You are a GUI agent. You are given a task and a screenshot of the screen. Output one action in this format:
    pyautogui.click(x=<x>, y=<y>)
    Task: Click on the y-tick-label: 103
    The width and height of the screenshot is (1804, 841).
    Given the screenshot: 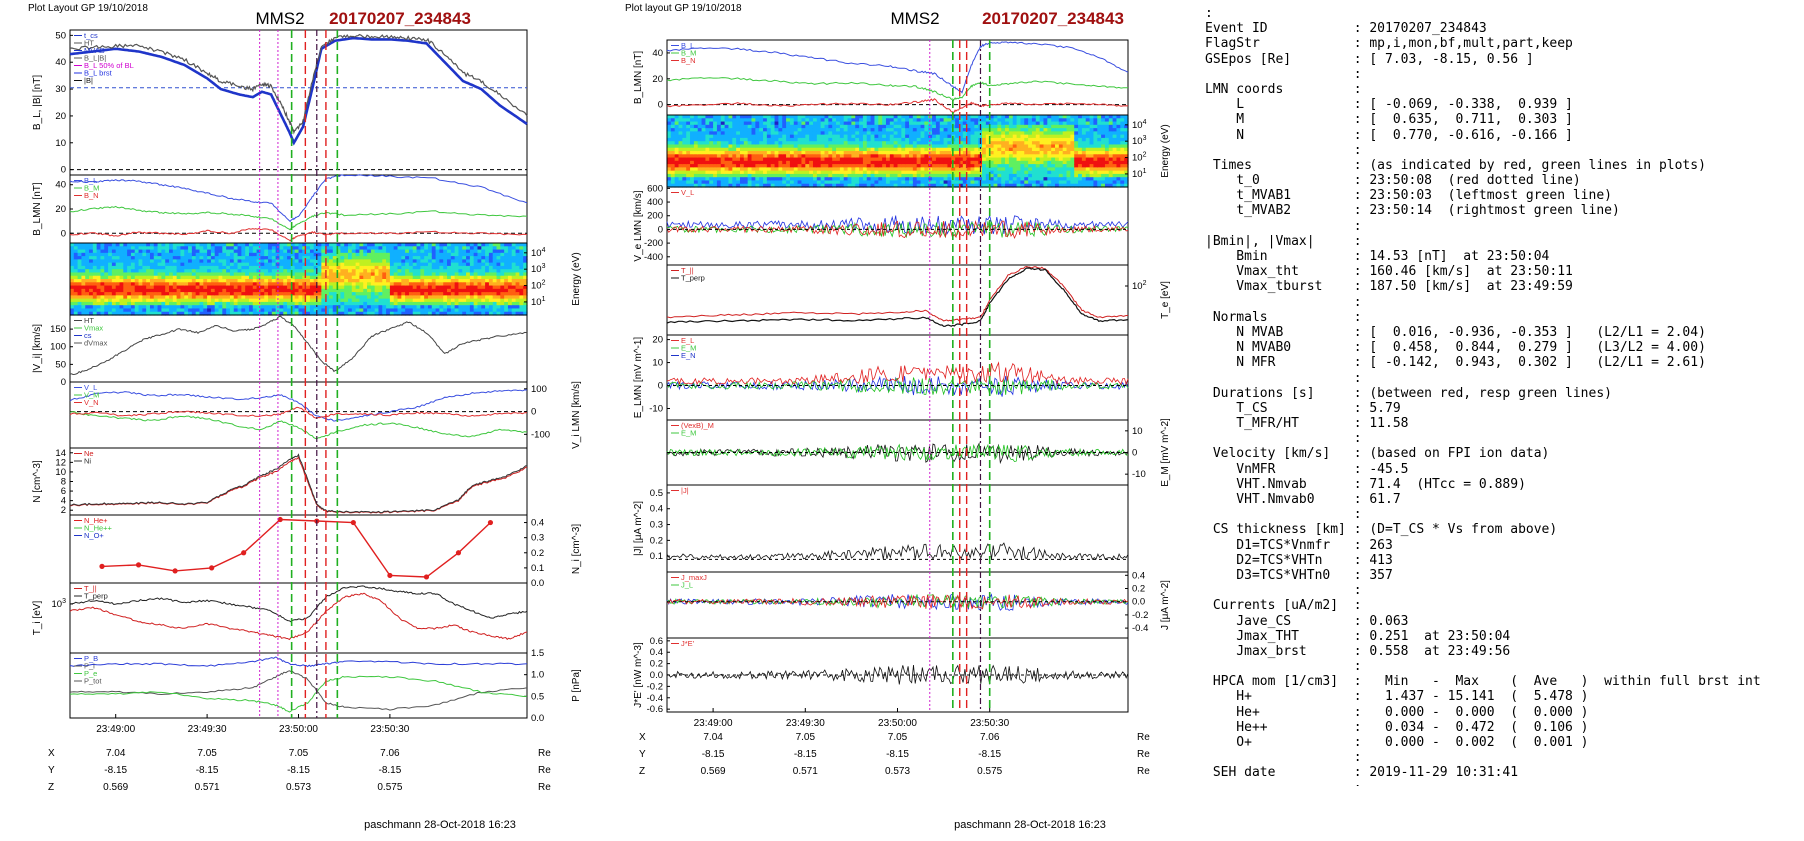 What is the action you would take?
    pyautogui.click(x=538, y=269)
    